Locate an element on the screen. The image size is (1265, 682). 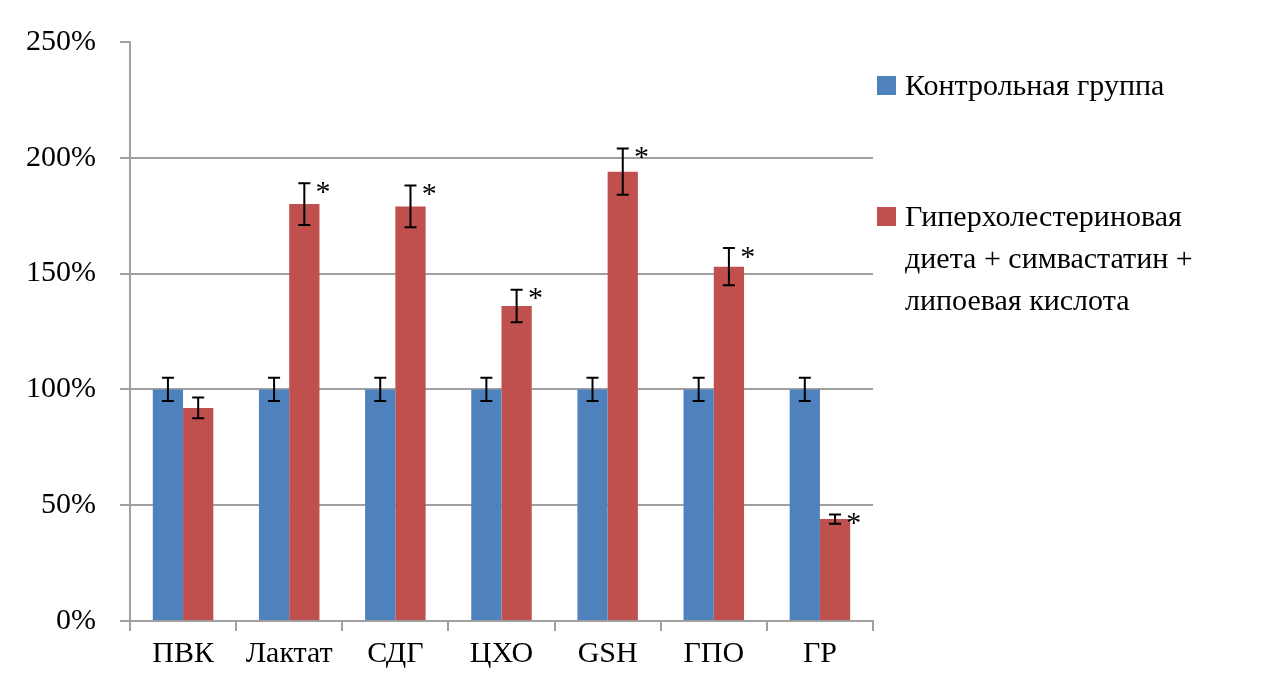
x-tick-label: ГР is located at coordinates (819, 651).